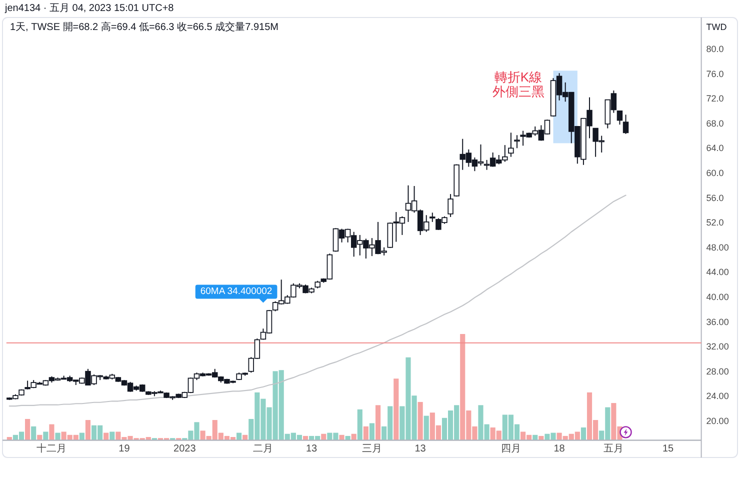 The image size is (740, 478). I want to click on annotation: 60MA 34.400002, so click(236, 292).